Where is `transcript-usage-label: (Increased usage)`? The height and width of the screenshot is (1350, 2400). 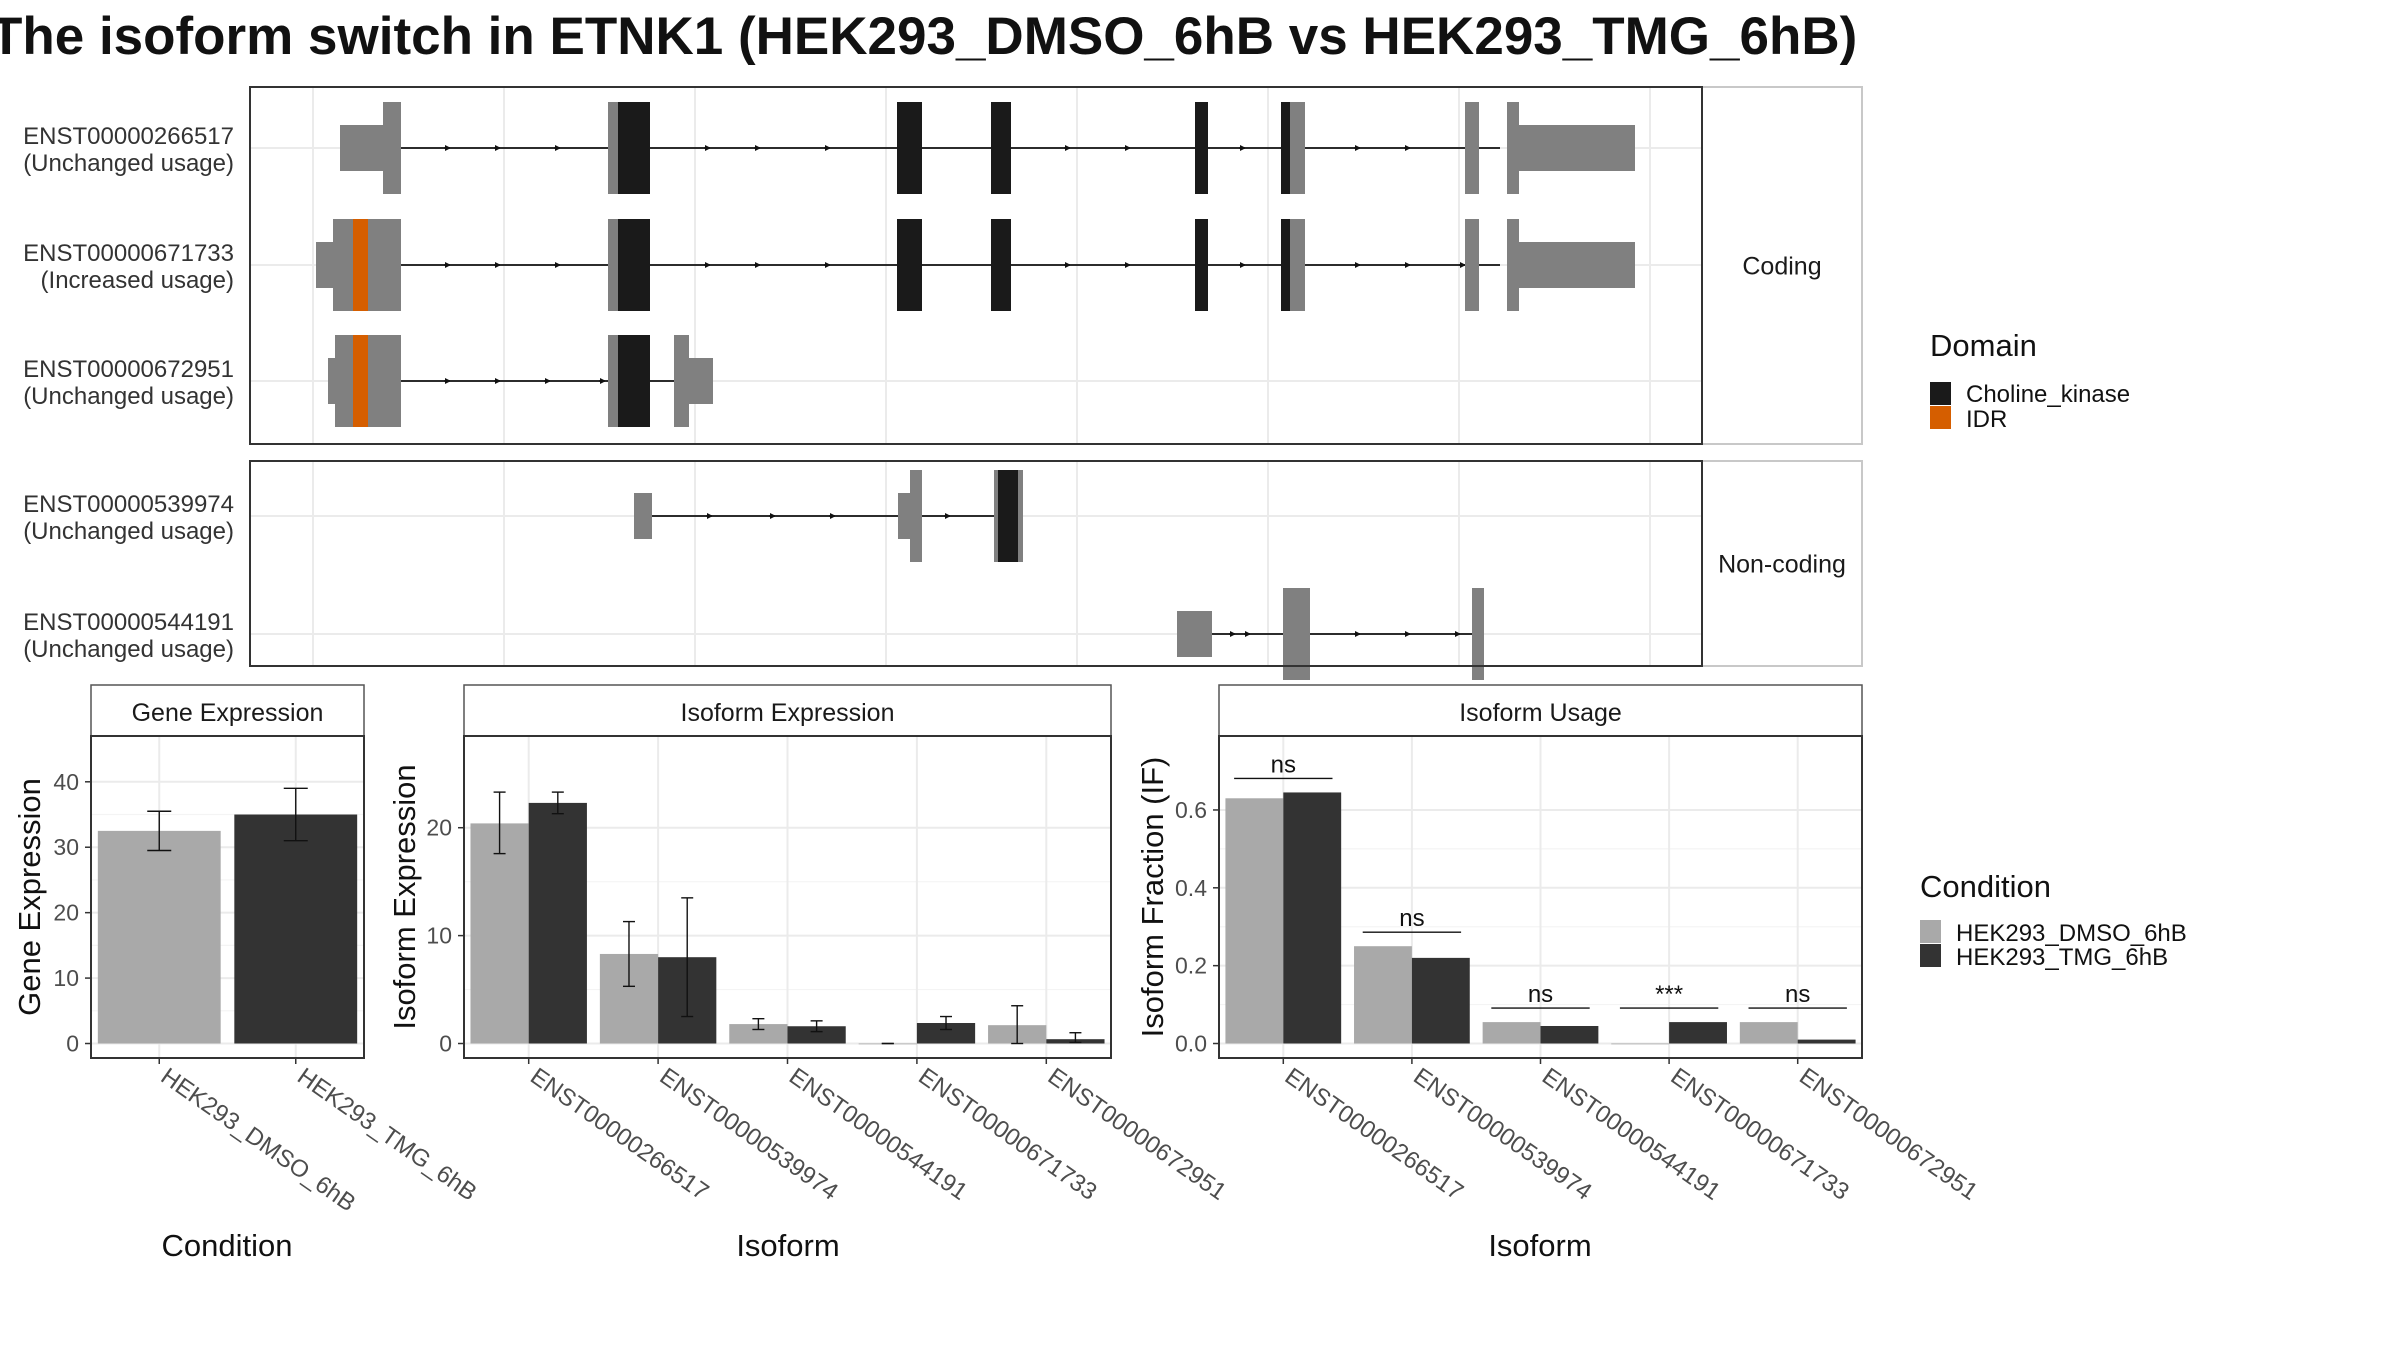 transcript-usage-label: (Increased usage) is located at coordinates (137, 280).